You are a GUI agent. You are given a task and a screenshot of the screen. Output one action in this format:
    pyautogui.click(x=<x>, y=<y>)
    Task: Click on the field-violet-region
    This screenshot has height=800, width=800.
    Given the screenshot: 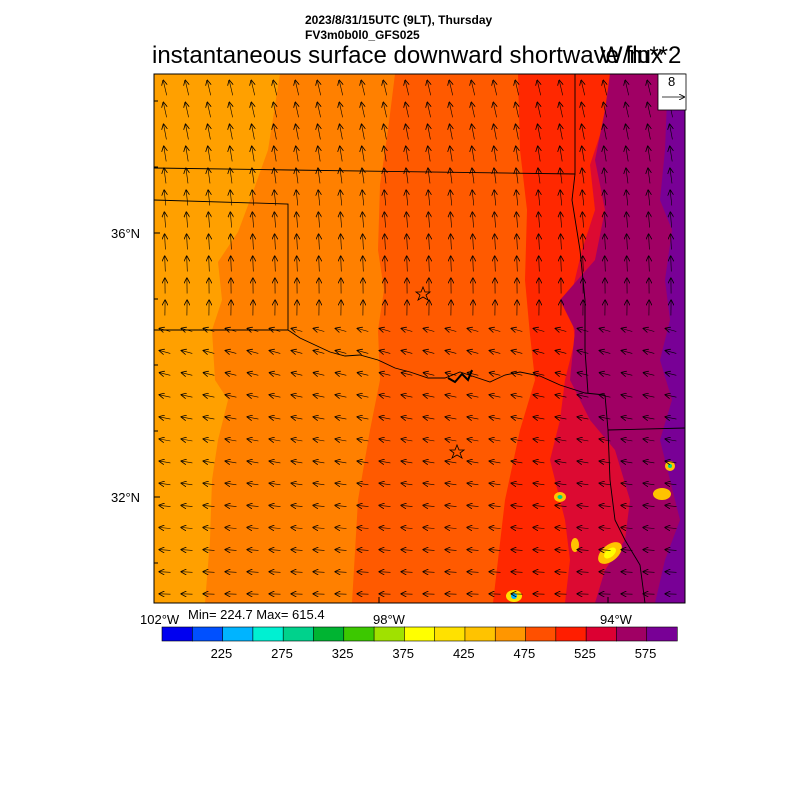 What is the action you would take?
    pyautogui.click(x=670, y=338)
    